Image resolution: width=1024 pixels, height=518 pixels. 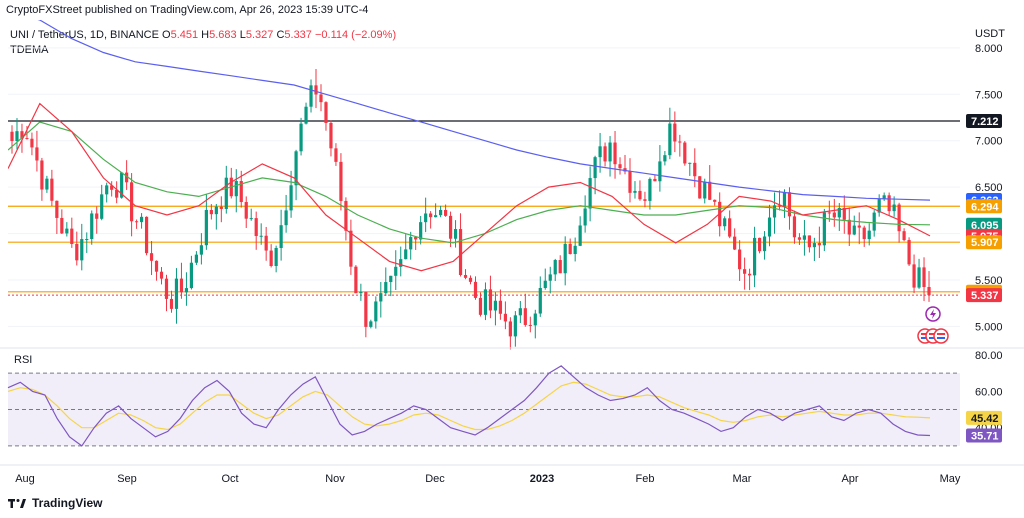 I want to click on price-label-6.294: 6.294, so click(x=984, y=206).